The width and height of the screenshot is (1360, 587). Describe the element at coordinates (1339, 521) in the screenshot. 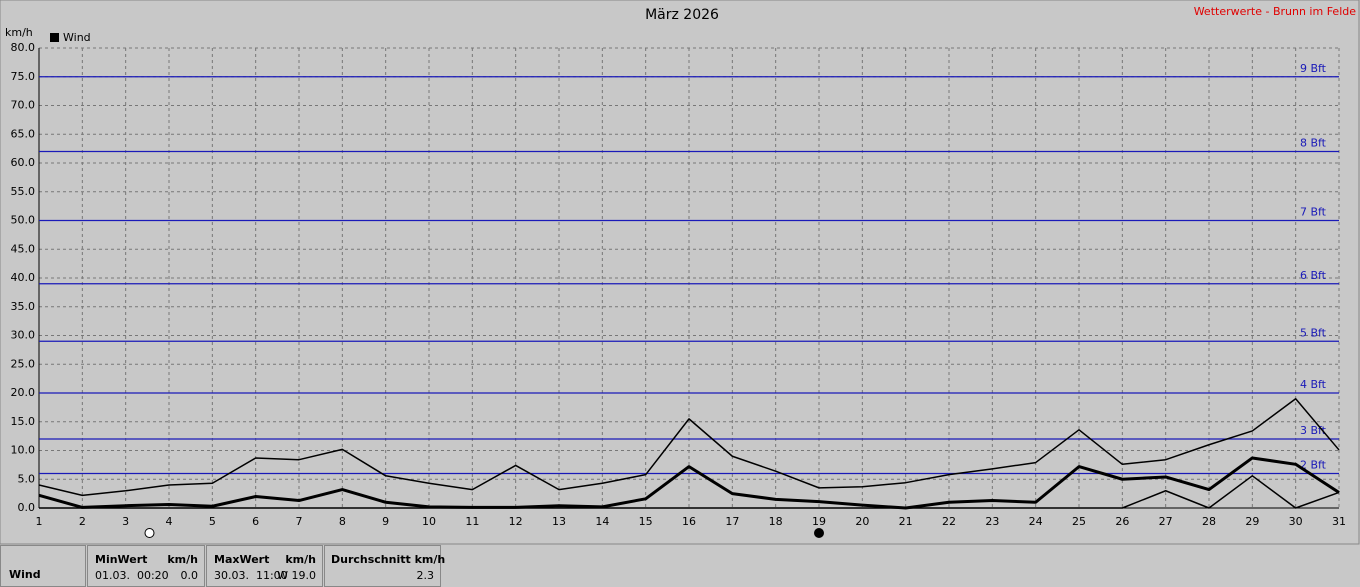

I see `x-tick-label: 31` at that location.